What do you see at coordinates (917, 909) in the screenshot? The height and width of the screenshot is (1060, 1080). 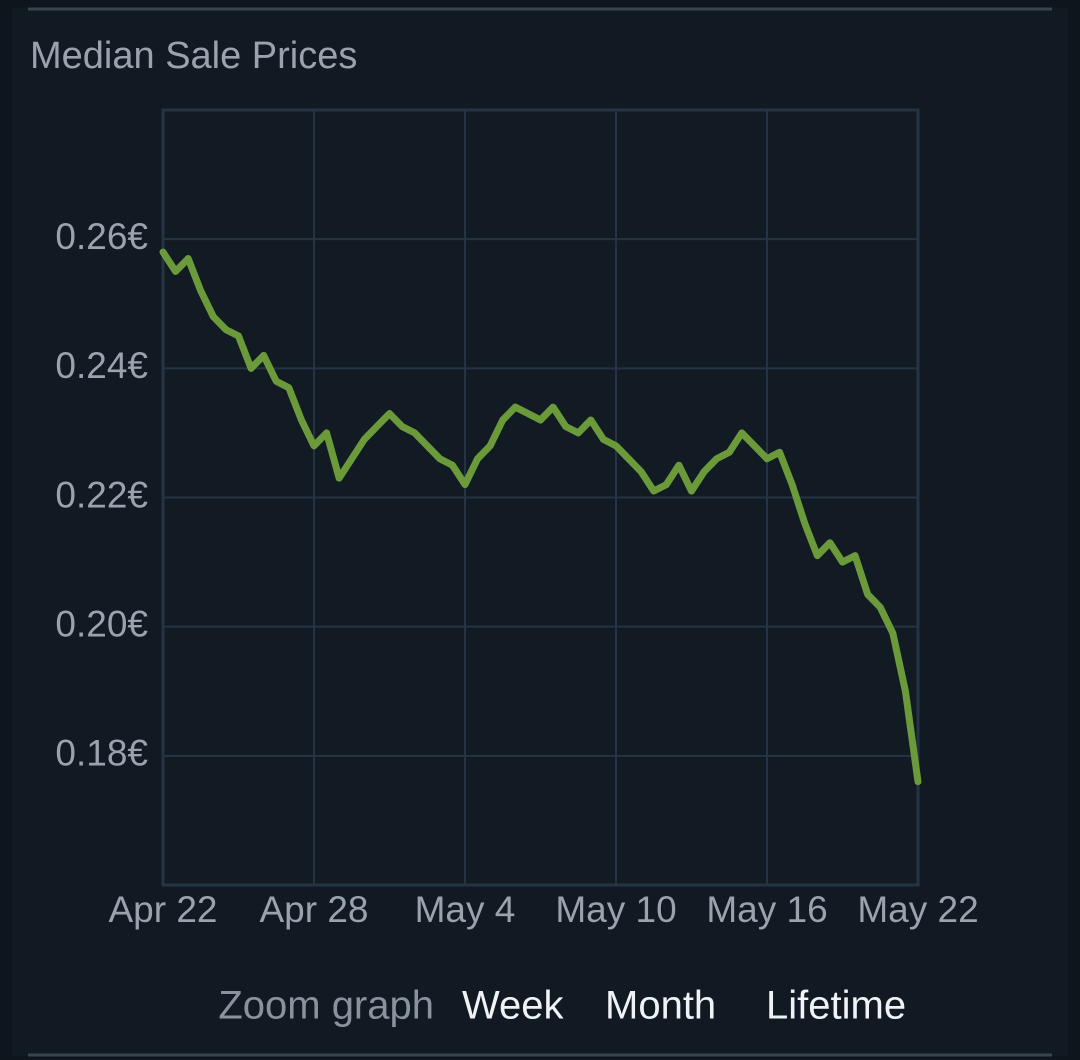 I see `x-tick-label: May 22` at bounding box center [917, 909].